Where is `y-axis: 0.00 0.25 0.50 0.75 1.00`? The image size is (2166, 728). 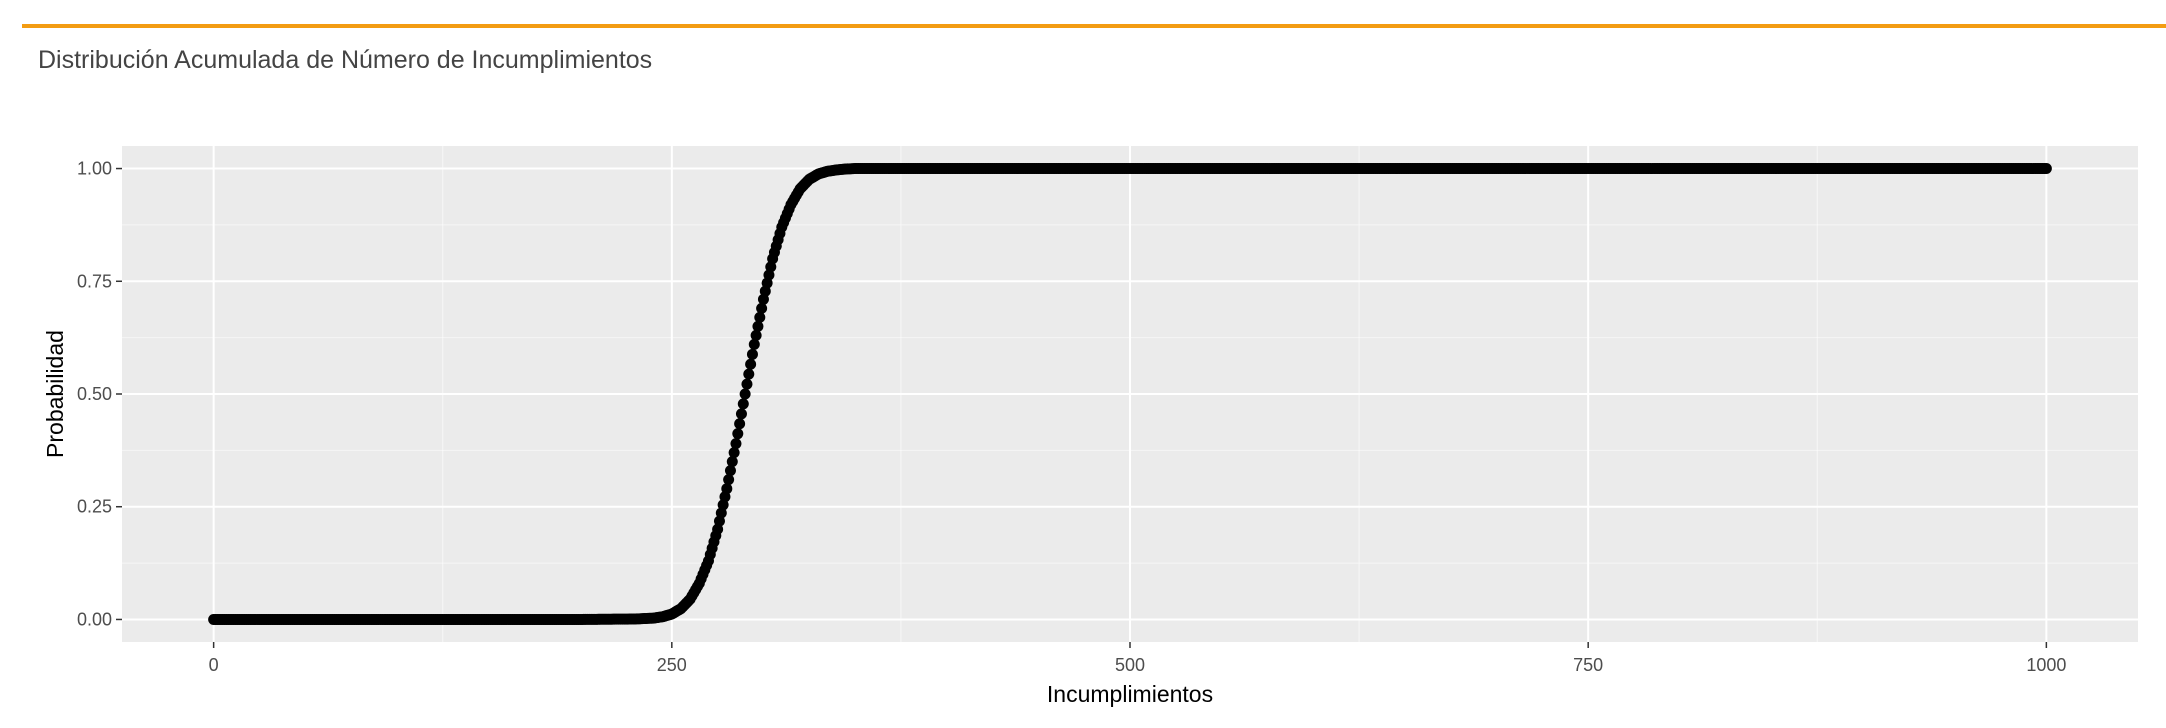 y-axis: 0.00 0.25 0.50 0.75 1.00 is located at coordinates (99, 394).